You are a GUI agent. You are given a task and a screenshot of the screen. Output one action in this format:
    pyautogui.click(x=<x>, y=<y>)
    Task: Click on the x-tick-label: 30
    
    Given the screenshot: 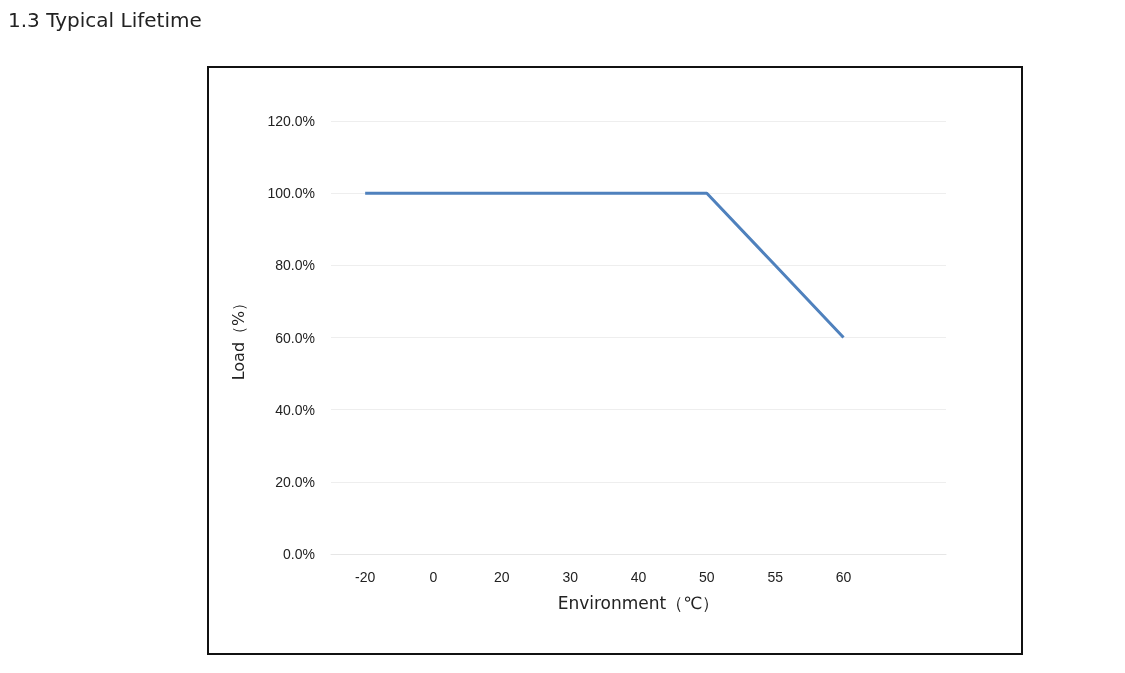 What is the action you would take?
    pyautogui.click(x=570, y=577)
    